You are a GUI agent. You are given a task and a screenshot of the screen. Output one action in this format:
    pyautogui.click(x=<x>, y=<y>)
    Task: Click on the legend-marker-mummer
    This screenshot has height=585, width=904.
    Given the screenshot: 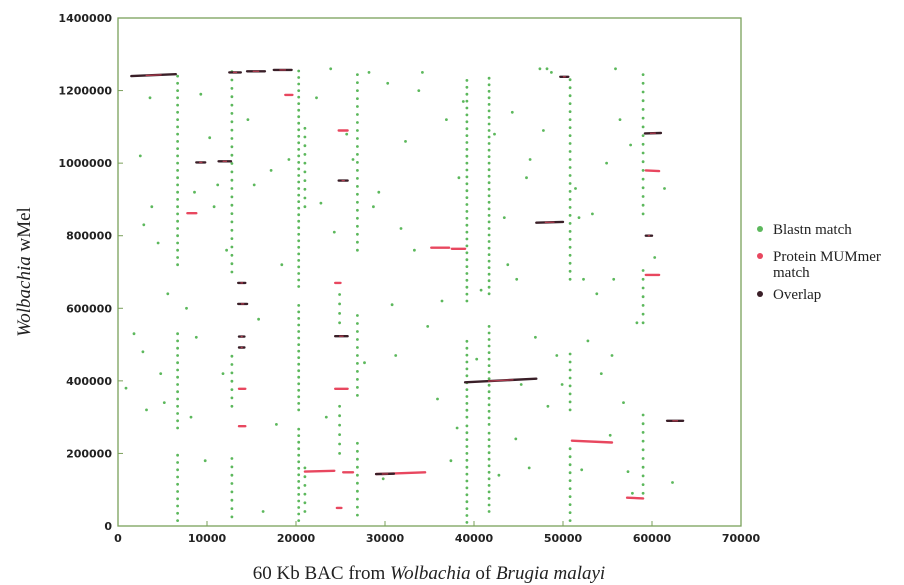 What is the action you would take?
    pyautogui.click(x=760, y=256)
    